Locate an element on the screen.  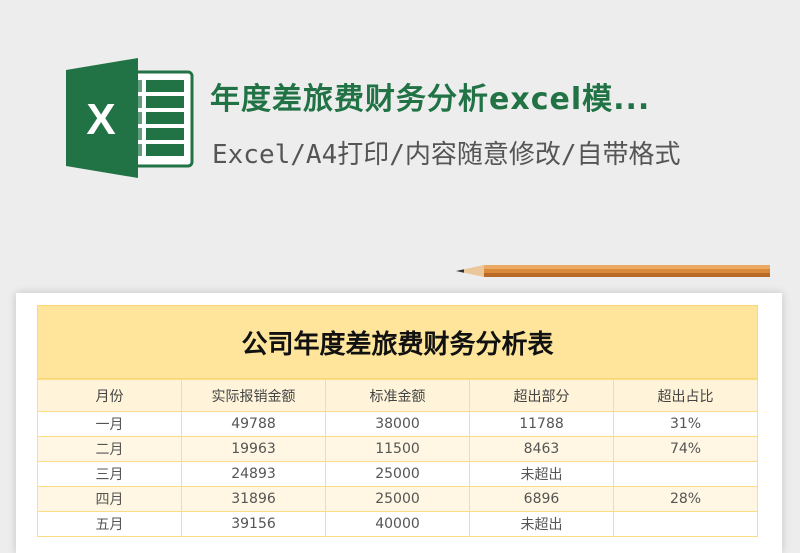
table-cell: 74% is located at coordinates (685, 449).